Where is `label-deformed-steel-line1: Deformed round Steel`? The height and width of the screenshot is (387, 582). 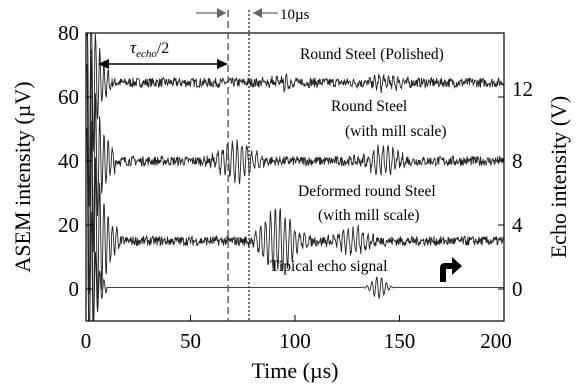
label-deformed-steel-line1: Deformed round Steel is located at coordinates (367, 191).